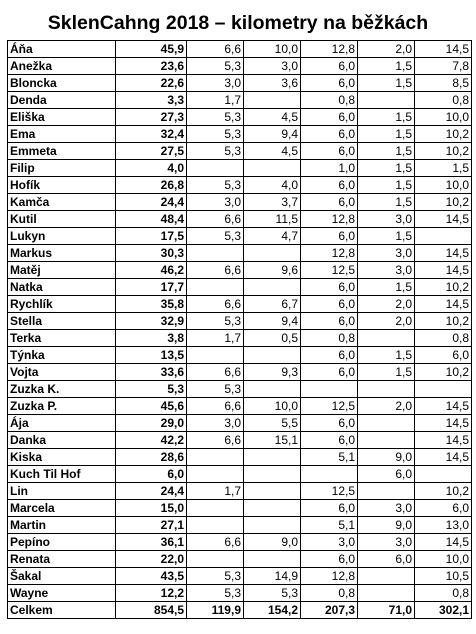 The image size is (476, 634). Describe the element at coordinates (151, 321) in the screenshot. I see `total-cell: 32,9` at that location.